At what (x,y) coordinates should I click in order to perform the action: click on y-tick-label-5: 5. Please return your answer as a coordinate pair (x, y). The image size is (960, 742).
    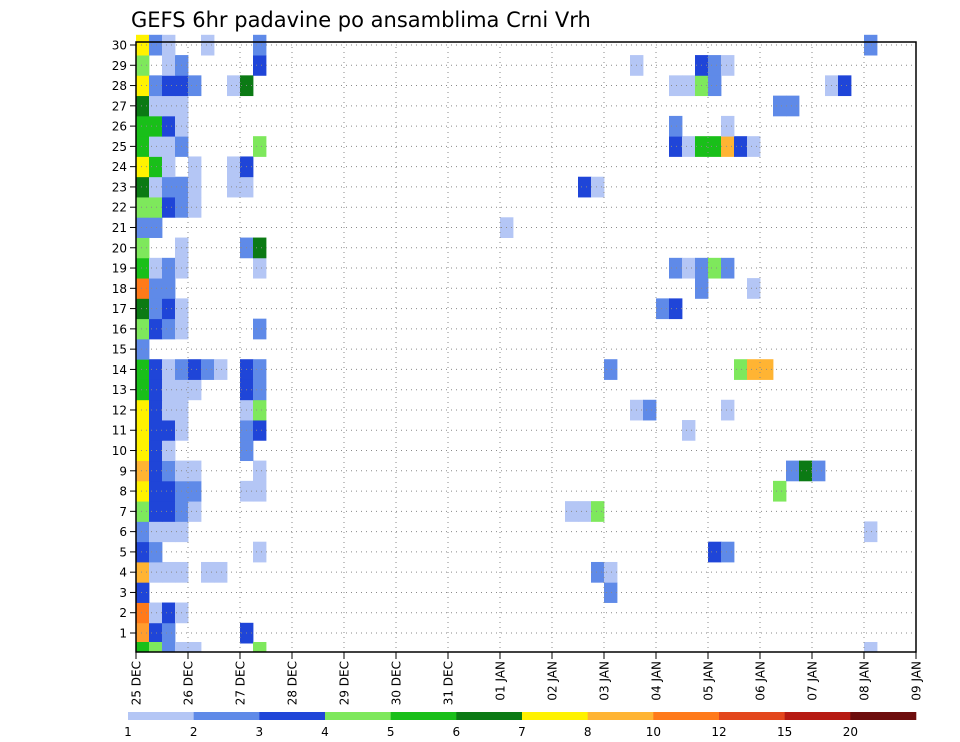
    Looking at the image, I should click on (123, 552).